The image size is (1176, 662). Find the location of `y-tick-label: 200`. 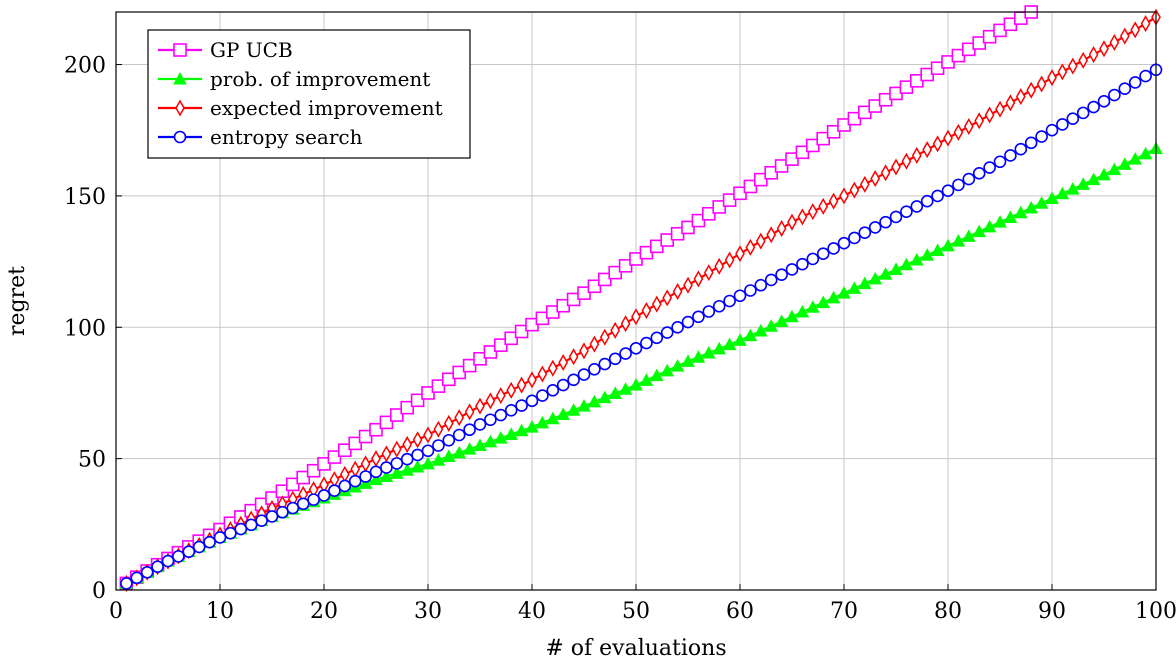

y-tick-label: 200 is located at coordinates (85, 66).